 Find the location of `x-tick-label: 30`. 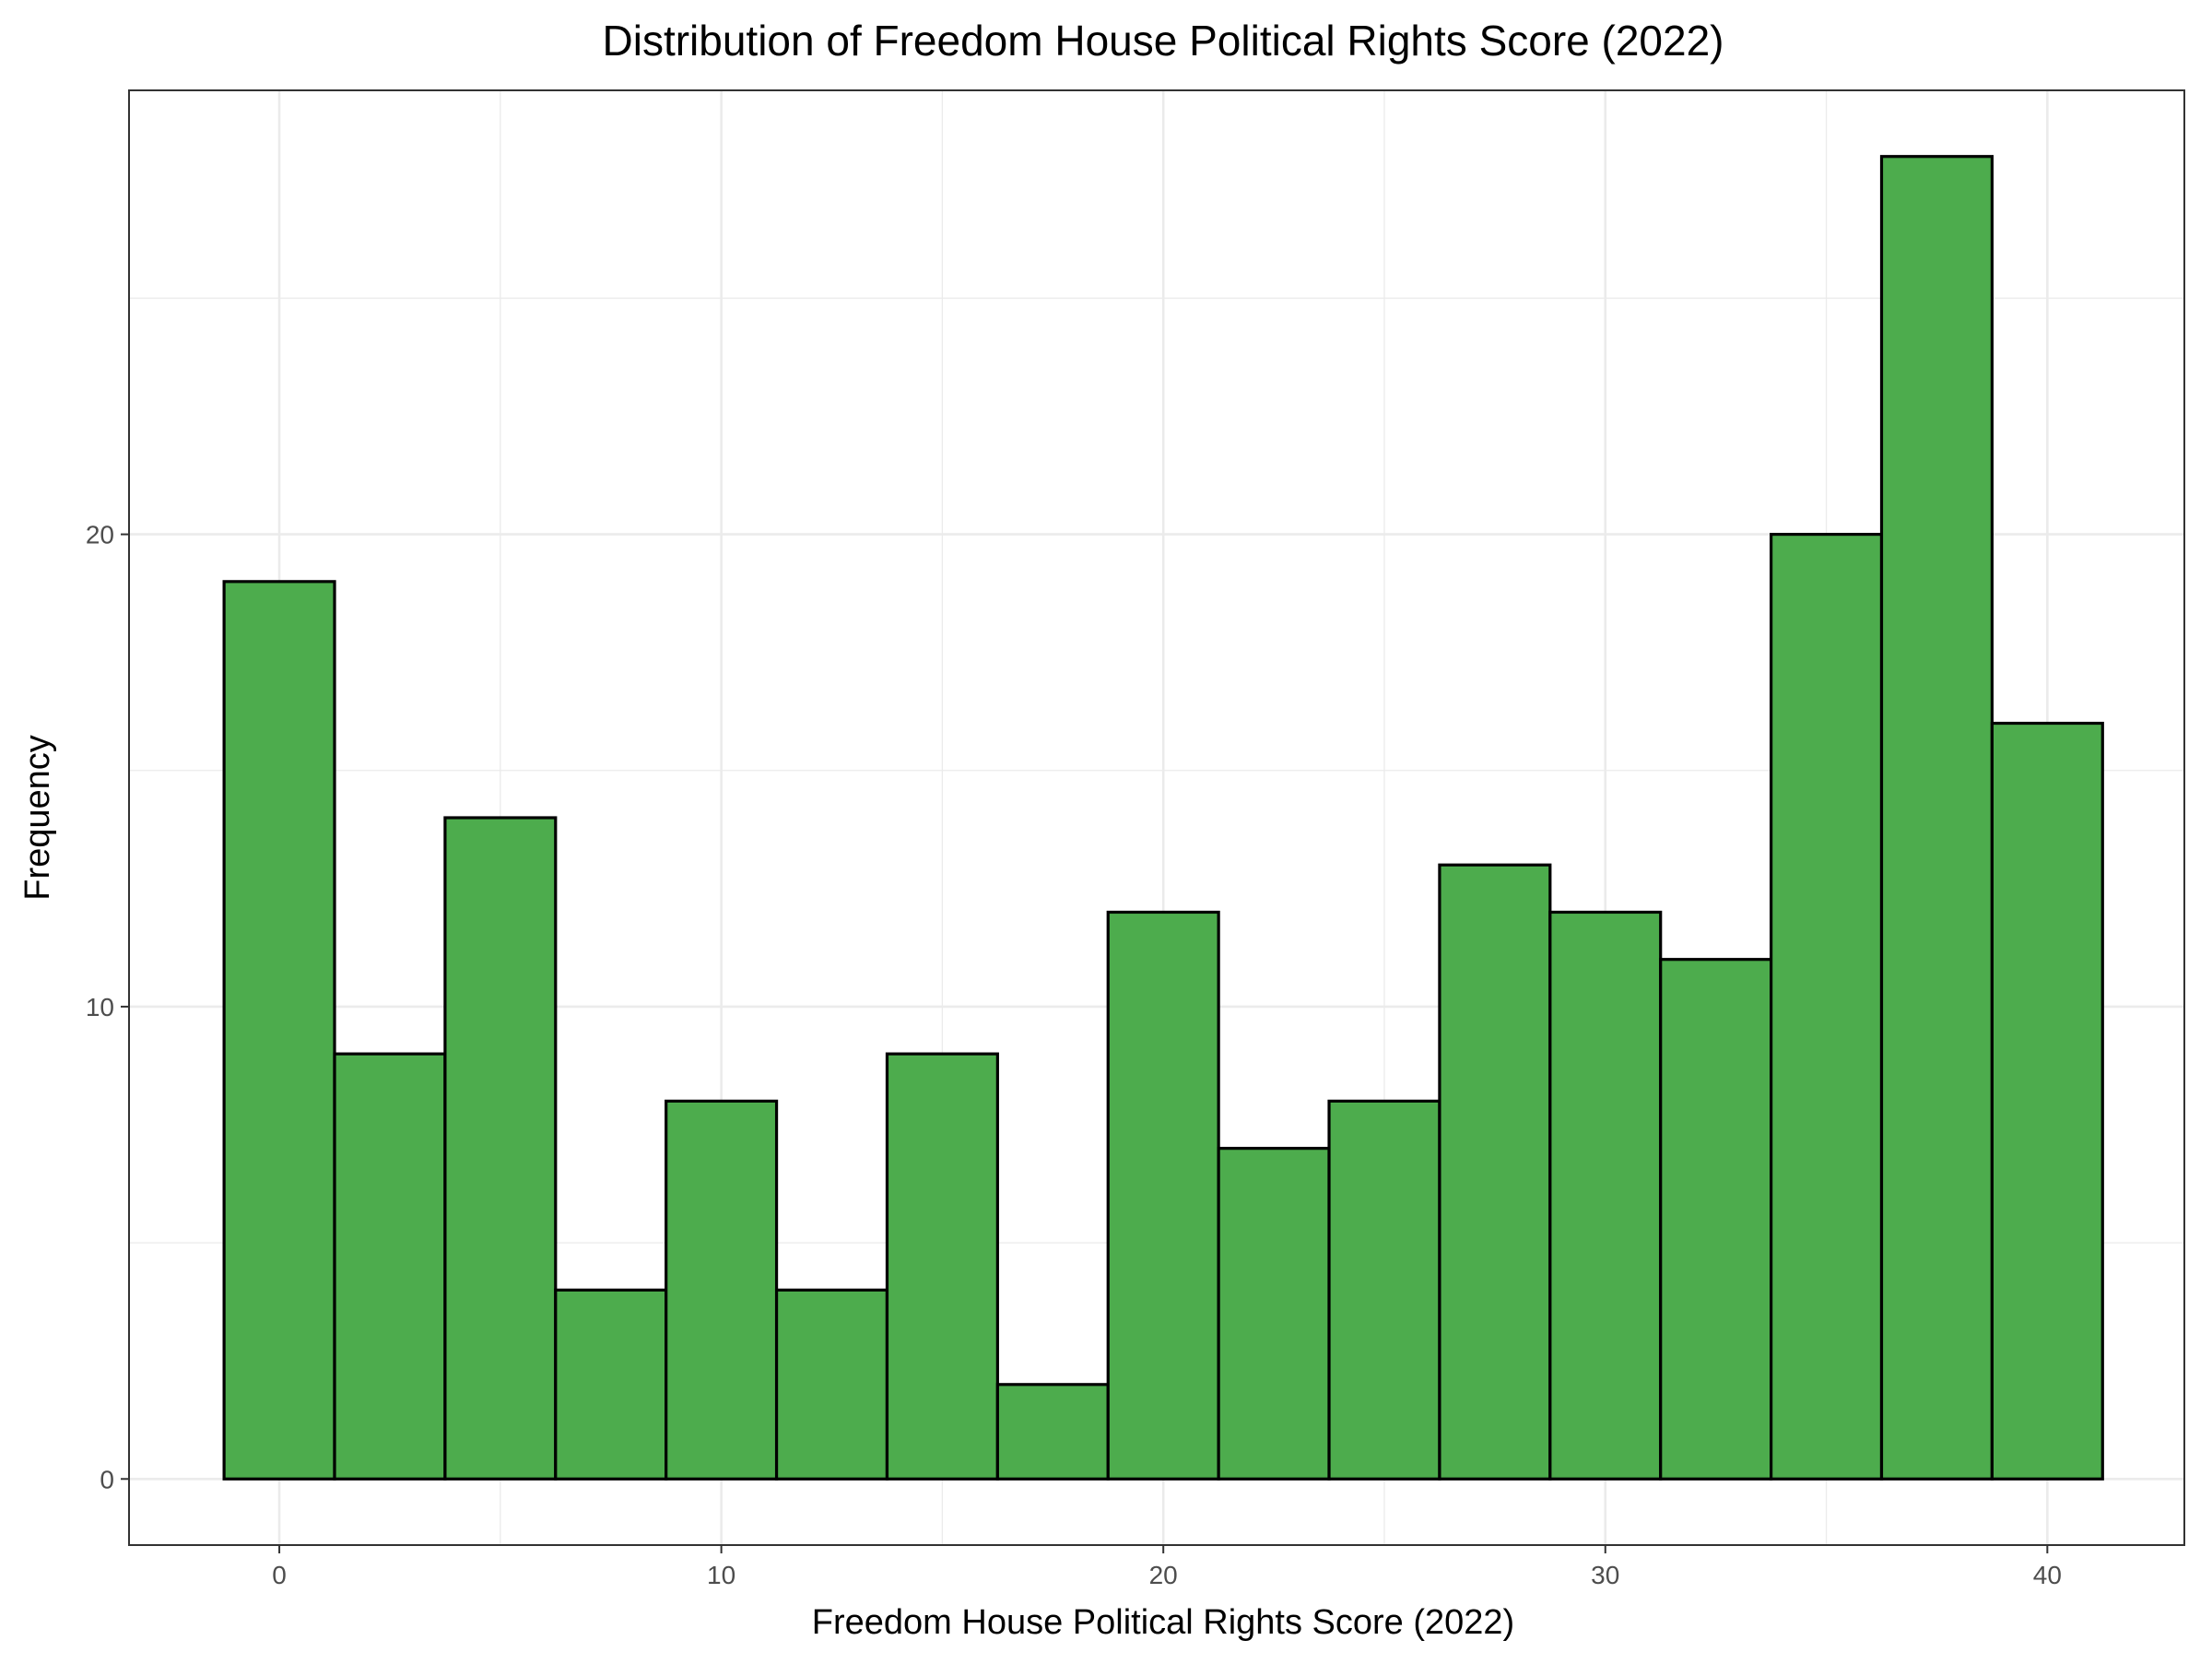

x-tick-label: 30 is located at coordinates (1605, 1575).